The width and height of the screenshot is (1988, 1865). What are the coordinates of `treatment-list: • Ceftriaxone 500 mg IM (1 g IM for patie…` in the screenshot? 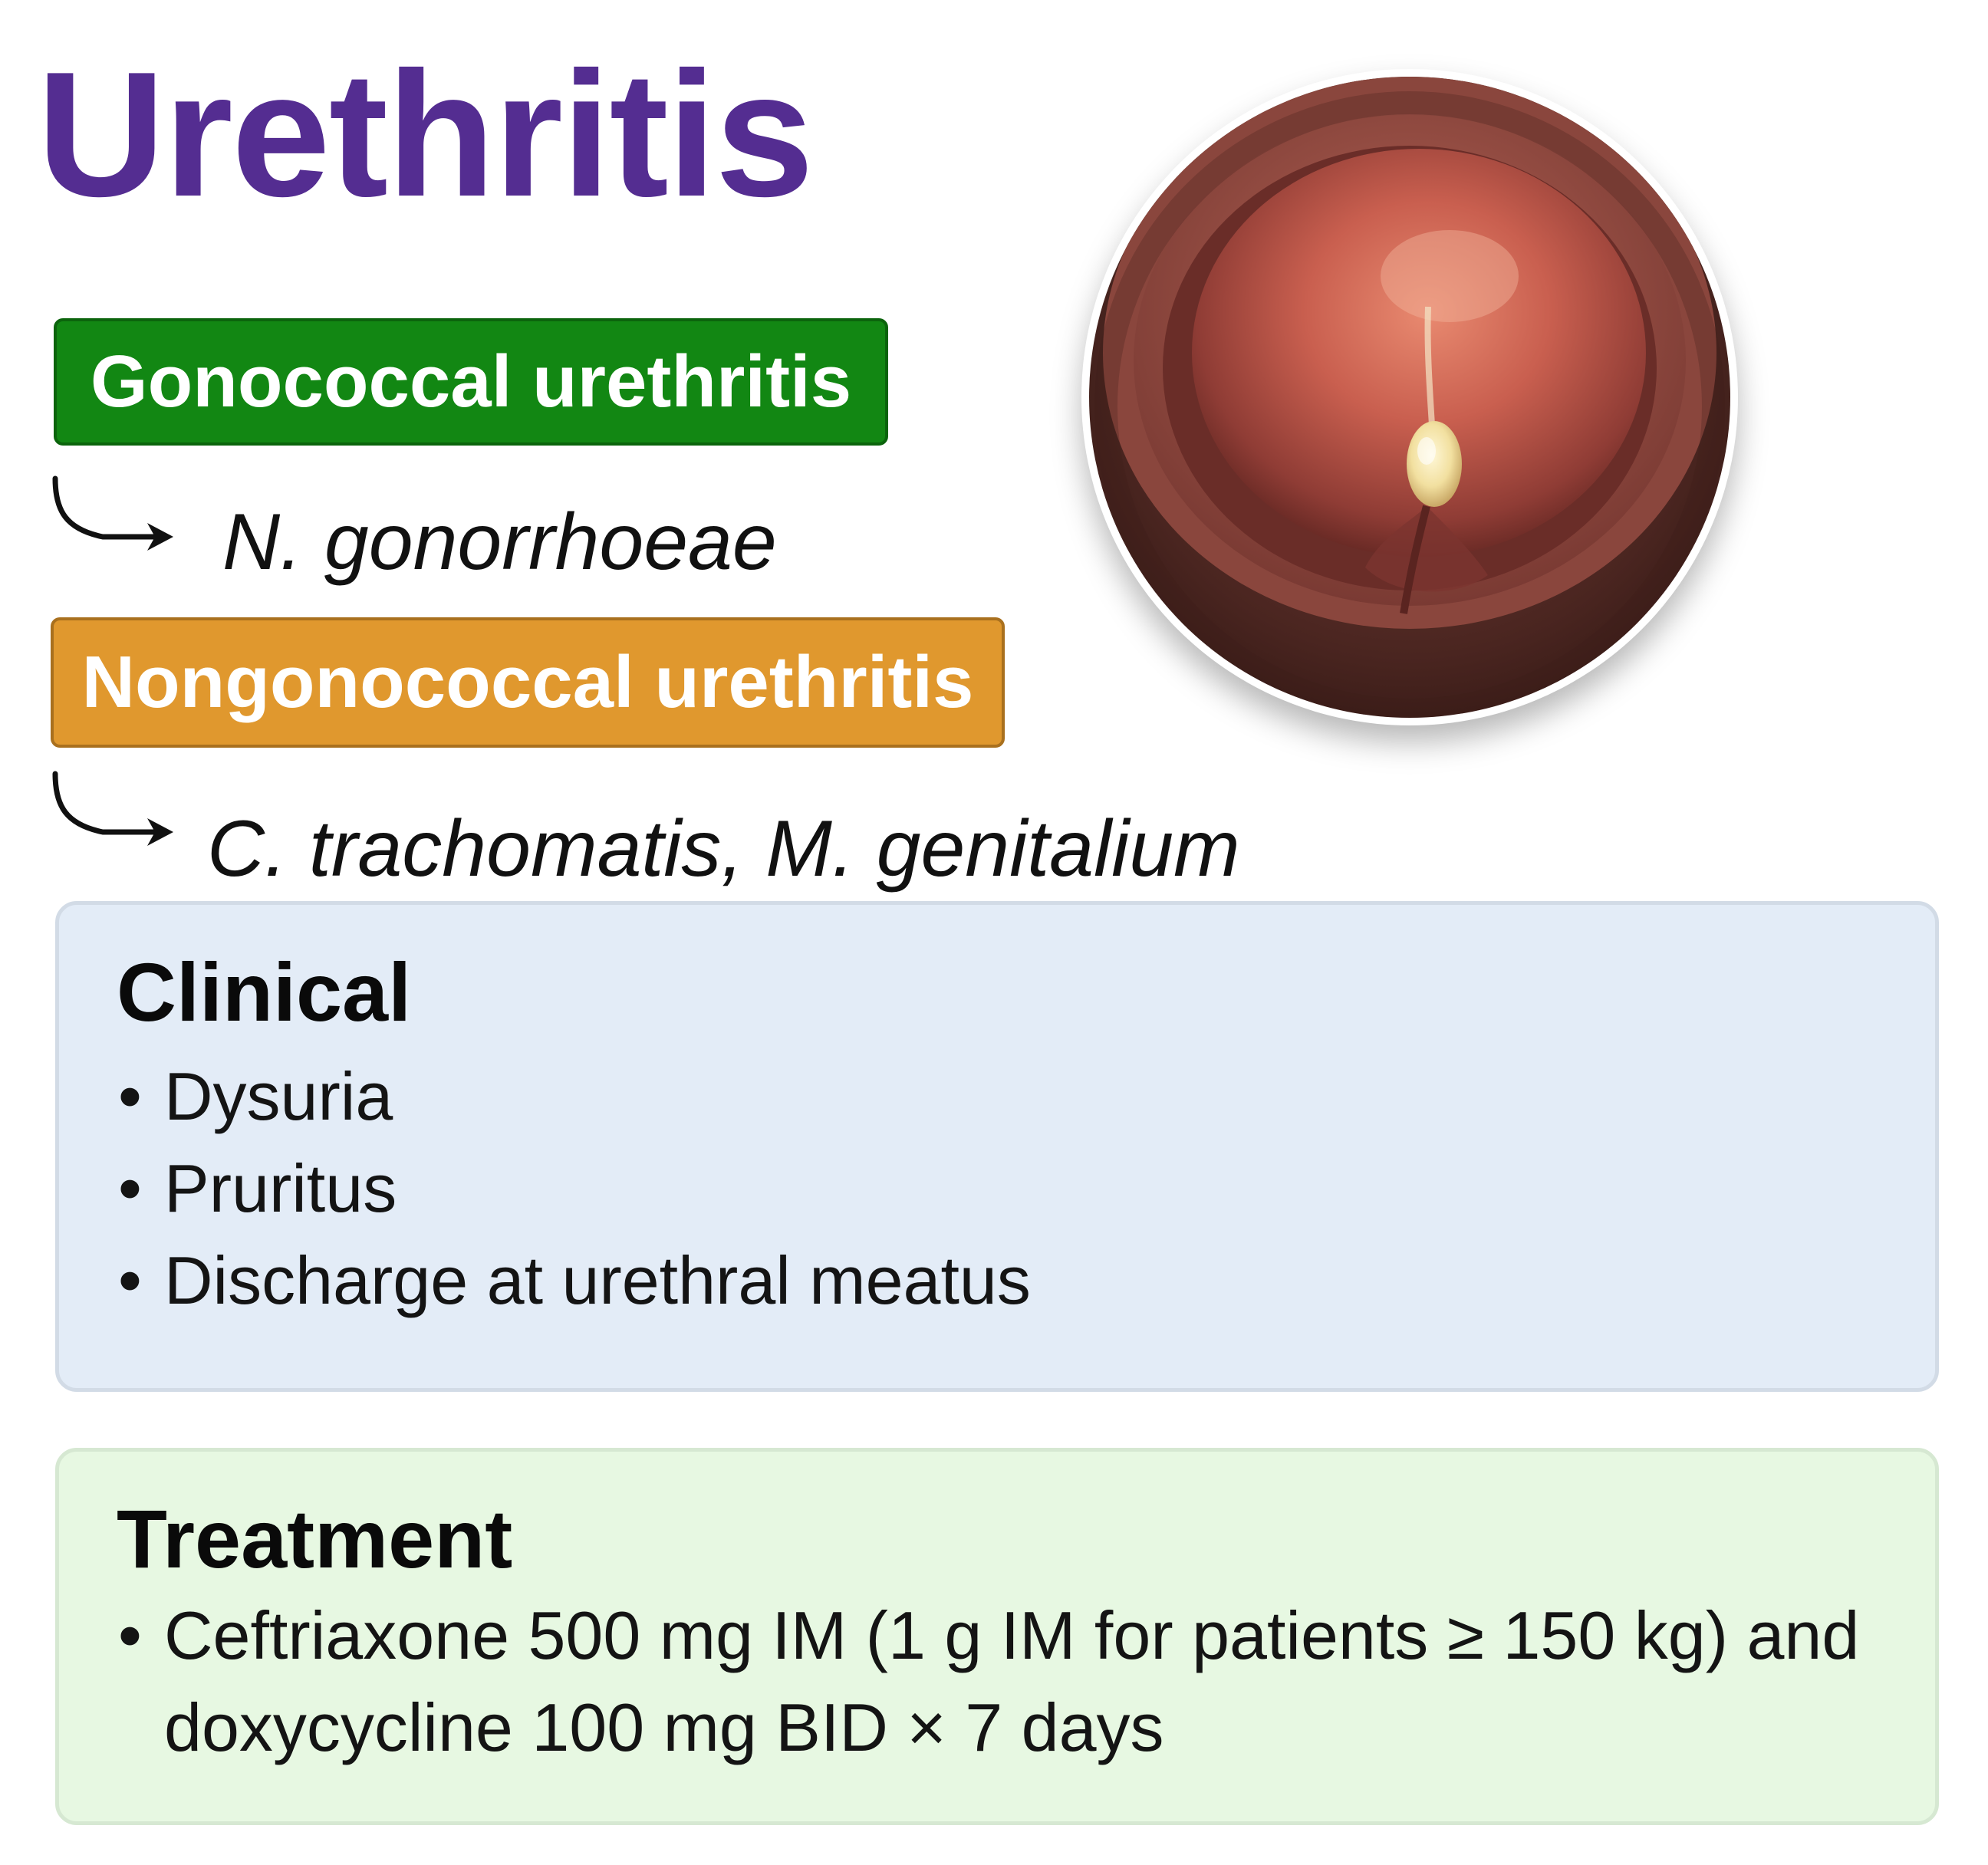 It's located at (1006, 1682).